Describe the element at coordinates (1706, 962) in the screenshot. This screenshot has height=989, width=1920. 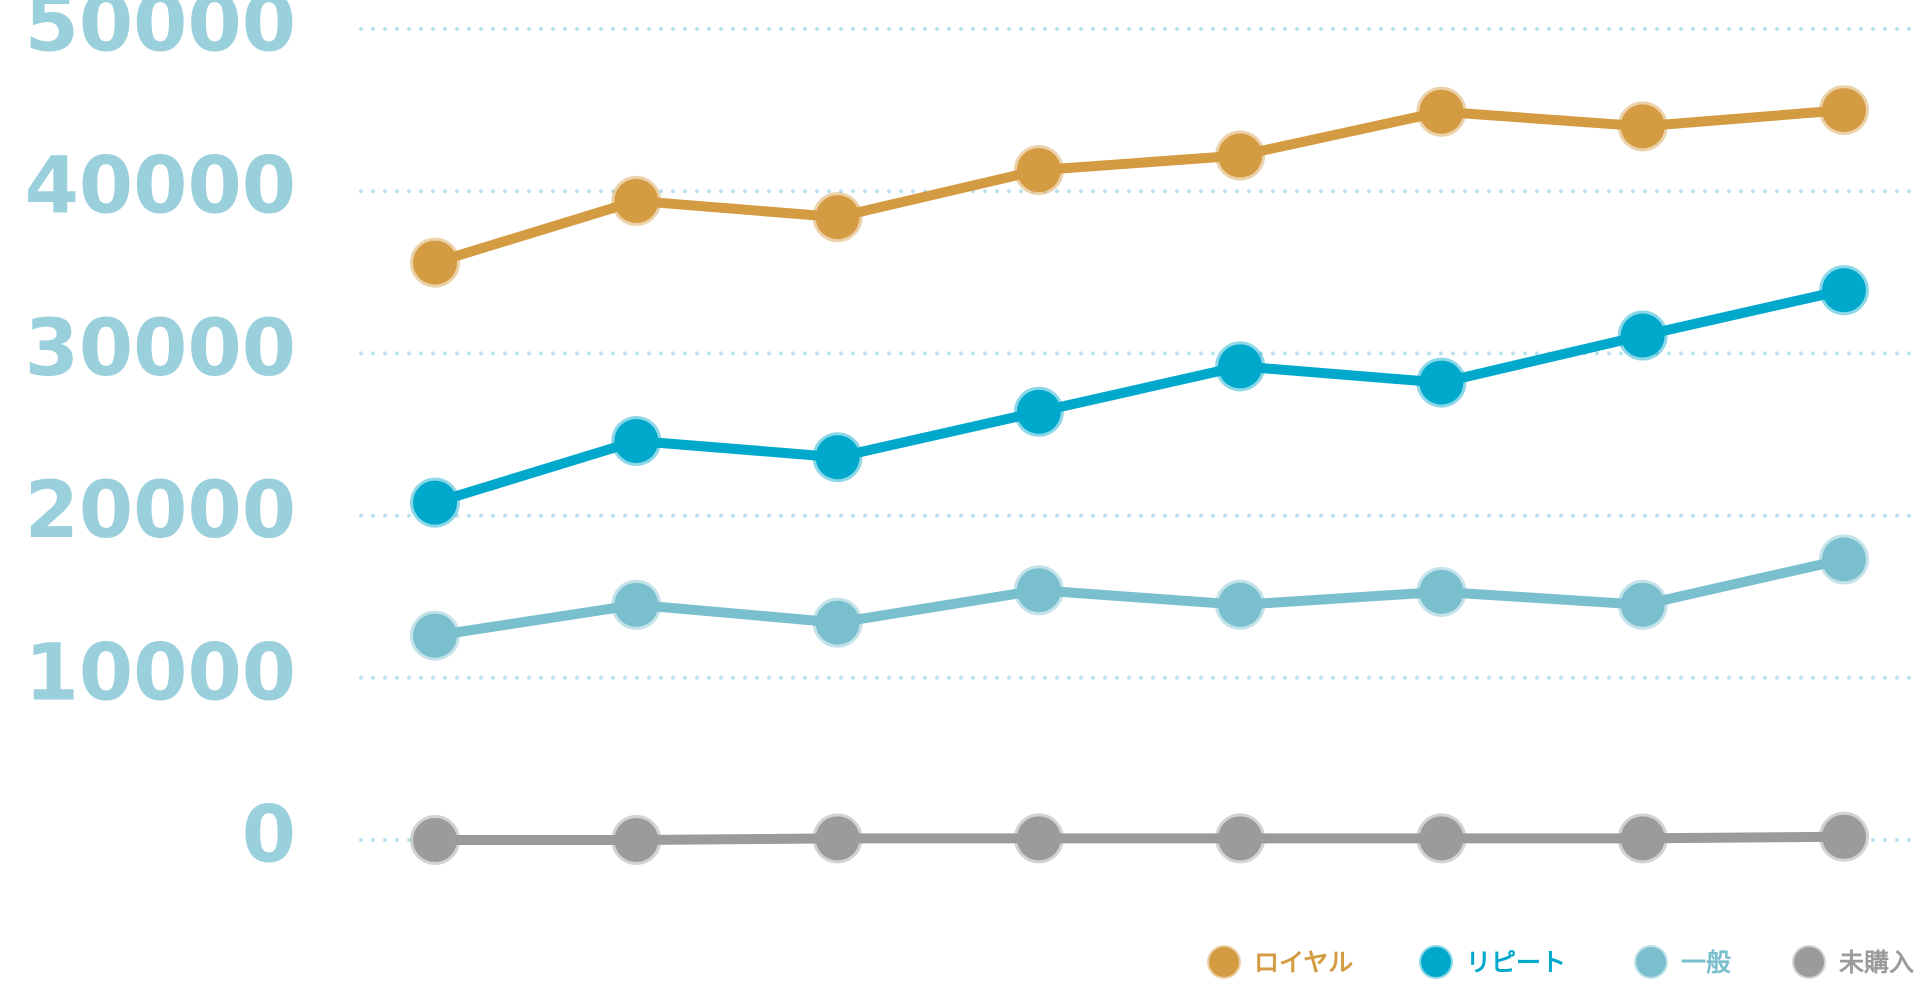
I see `legend-label: 一般` at that location.